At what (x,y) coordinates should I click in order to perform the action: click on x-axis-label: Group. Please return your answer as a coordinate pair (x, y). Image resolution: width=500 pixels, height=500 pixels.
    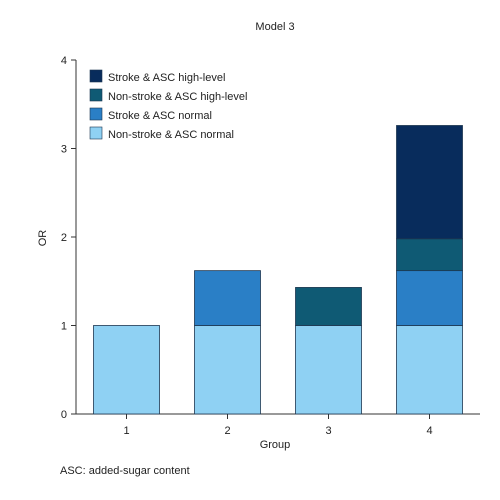
    Looking at the image, I should click on (275, 445).